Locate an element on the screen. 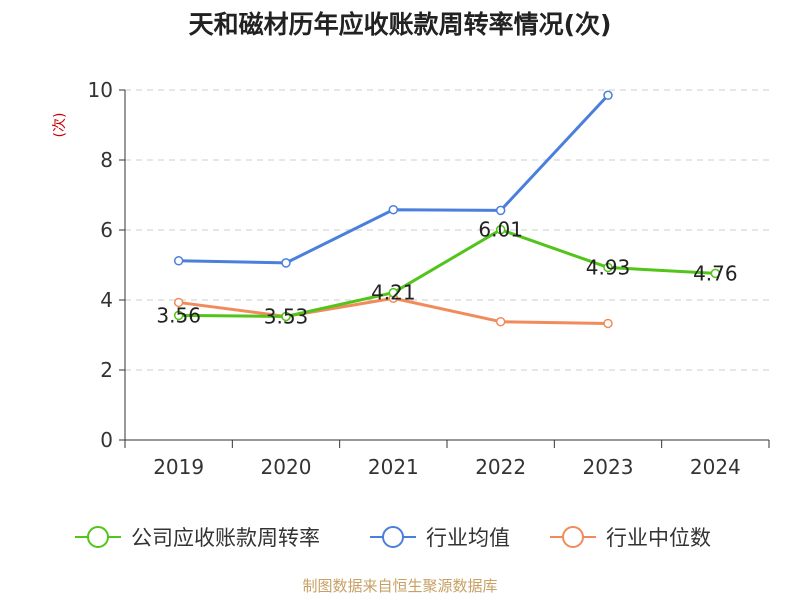 The height and width of the screenshot is (600, 800). x-tick-label: 2024 is located at coordinates (715, 467).